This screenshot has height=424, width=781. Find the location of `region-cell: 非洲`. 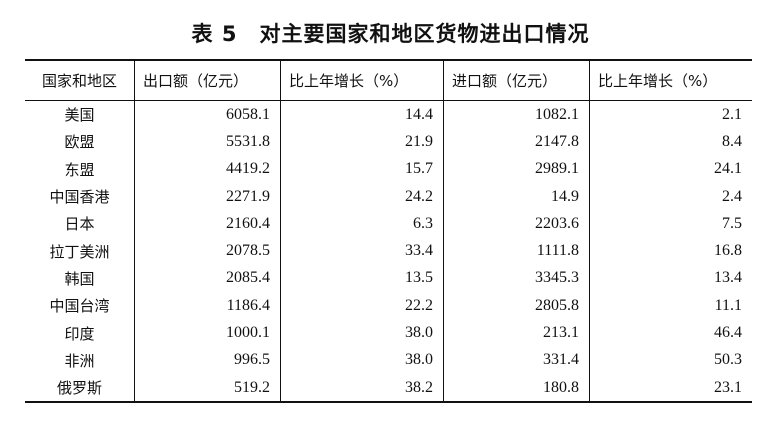

region-cell: 非洲 is located at coordinates (79, 360).